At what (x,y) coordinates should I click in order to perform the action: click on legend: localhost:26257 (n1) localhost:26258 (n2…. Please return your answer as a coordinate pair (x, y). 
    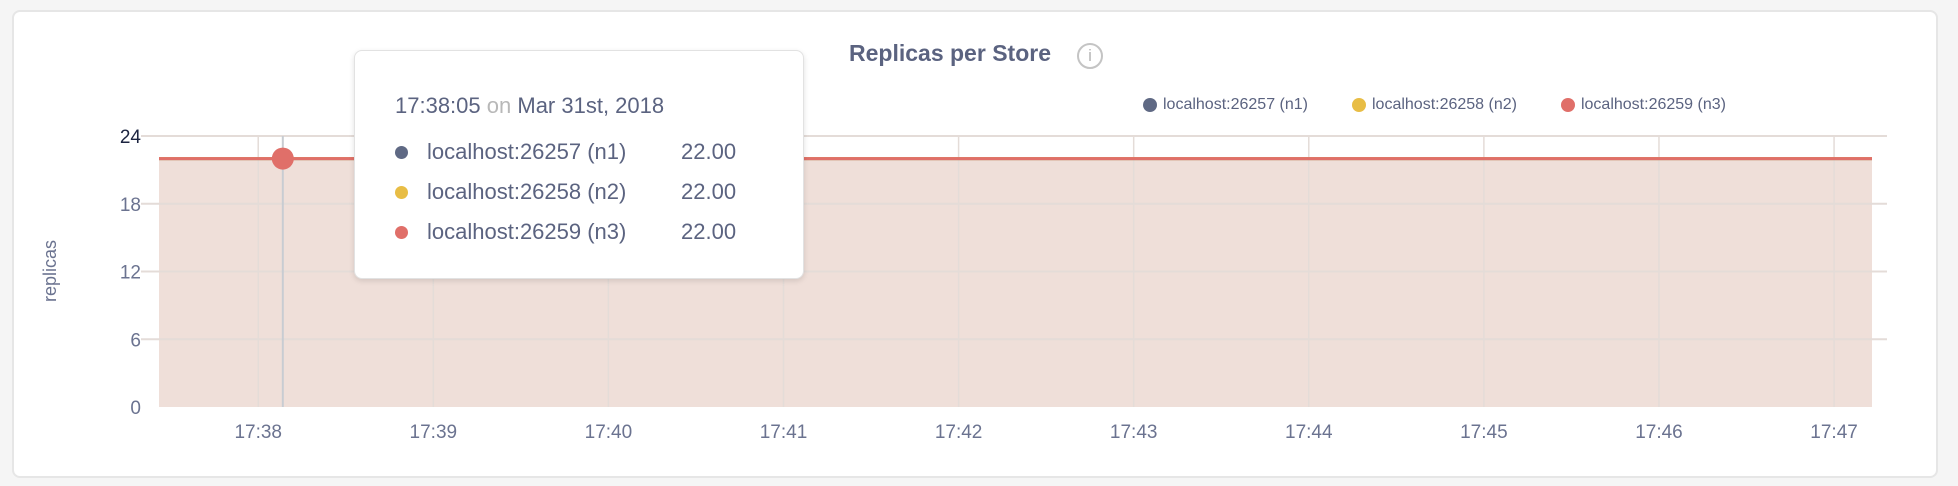
    Looking at the image, I should click on (1456, 105).